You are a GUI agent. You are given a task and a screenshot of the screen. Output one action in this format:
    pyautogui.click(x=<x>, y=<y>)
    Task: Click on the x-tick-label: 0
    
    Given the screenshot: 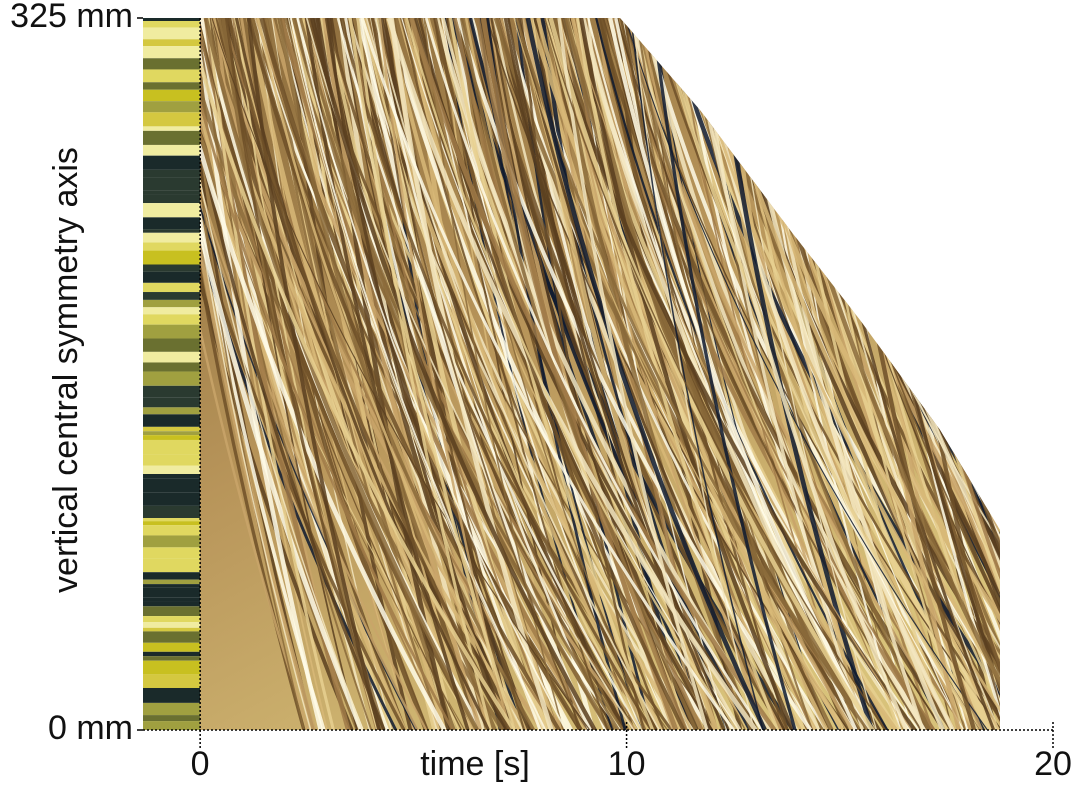 What is the action you would take?
    pyautogui.click(x=200, y=764)
    